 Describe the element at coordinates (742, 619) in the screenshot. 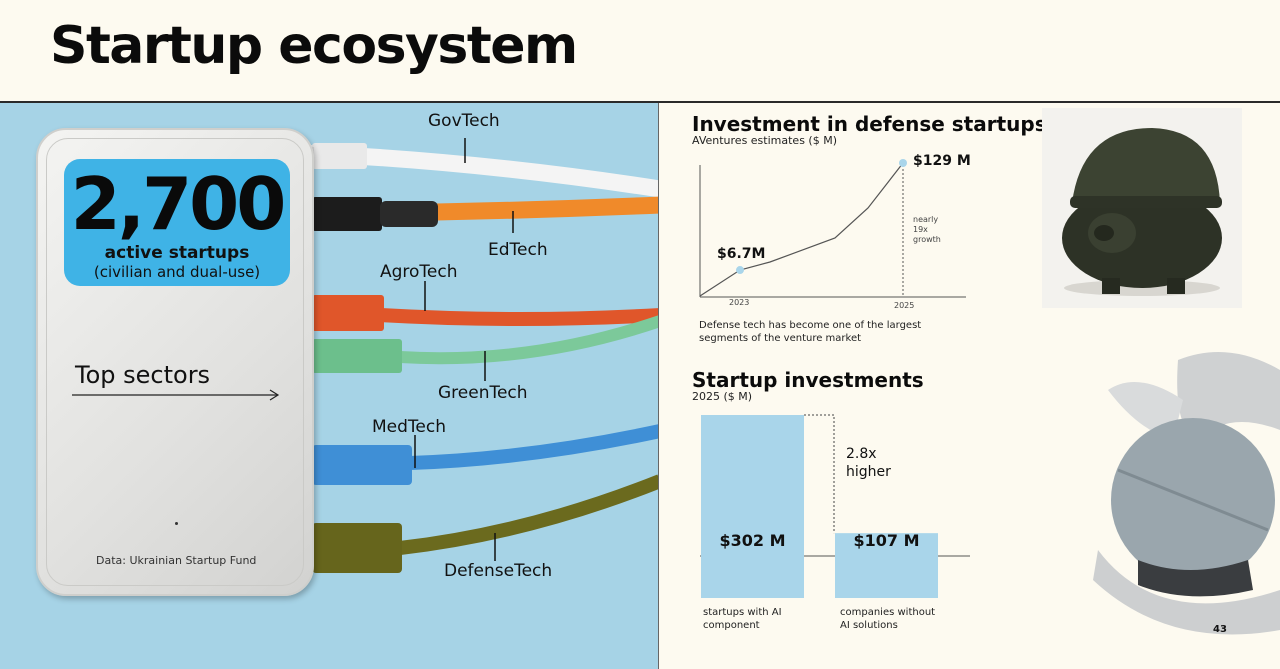

I see `bar-category-ai-component: startups with AI component` at that location.